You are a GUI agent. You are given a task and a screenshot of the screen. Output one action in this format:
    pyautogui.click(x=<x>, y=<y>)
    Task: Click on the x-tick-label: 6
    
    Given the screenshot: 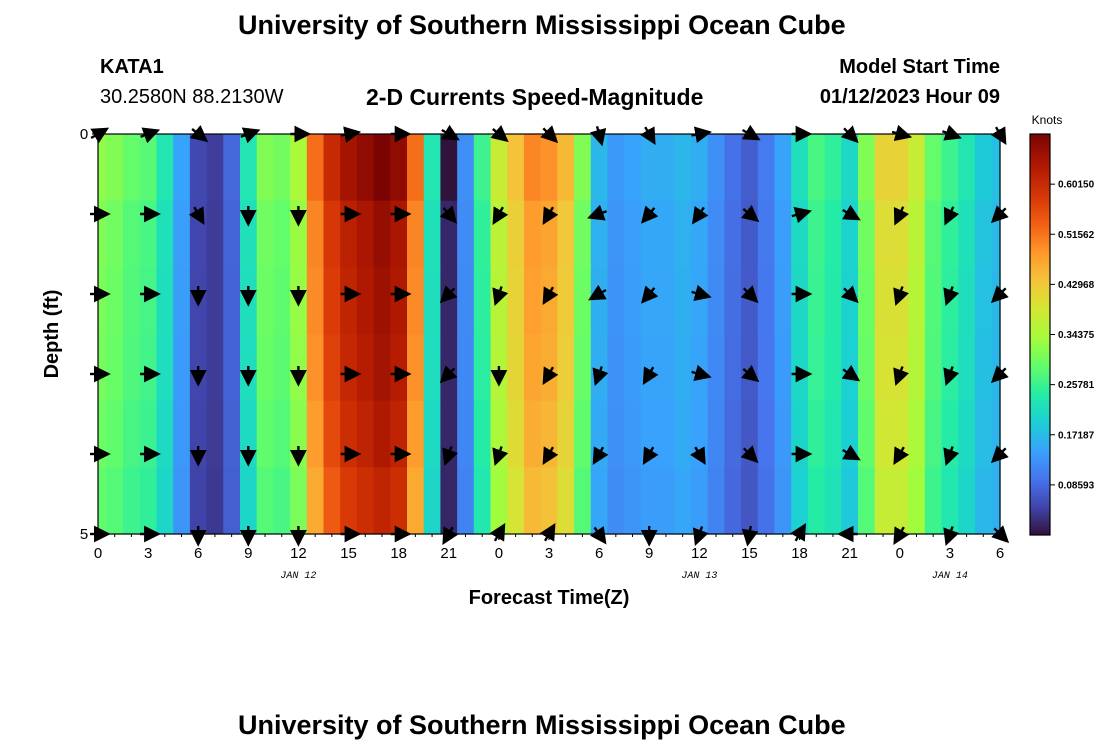 What is the action you would take?
    pyautogui.click(x=599, y=553)
    